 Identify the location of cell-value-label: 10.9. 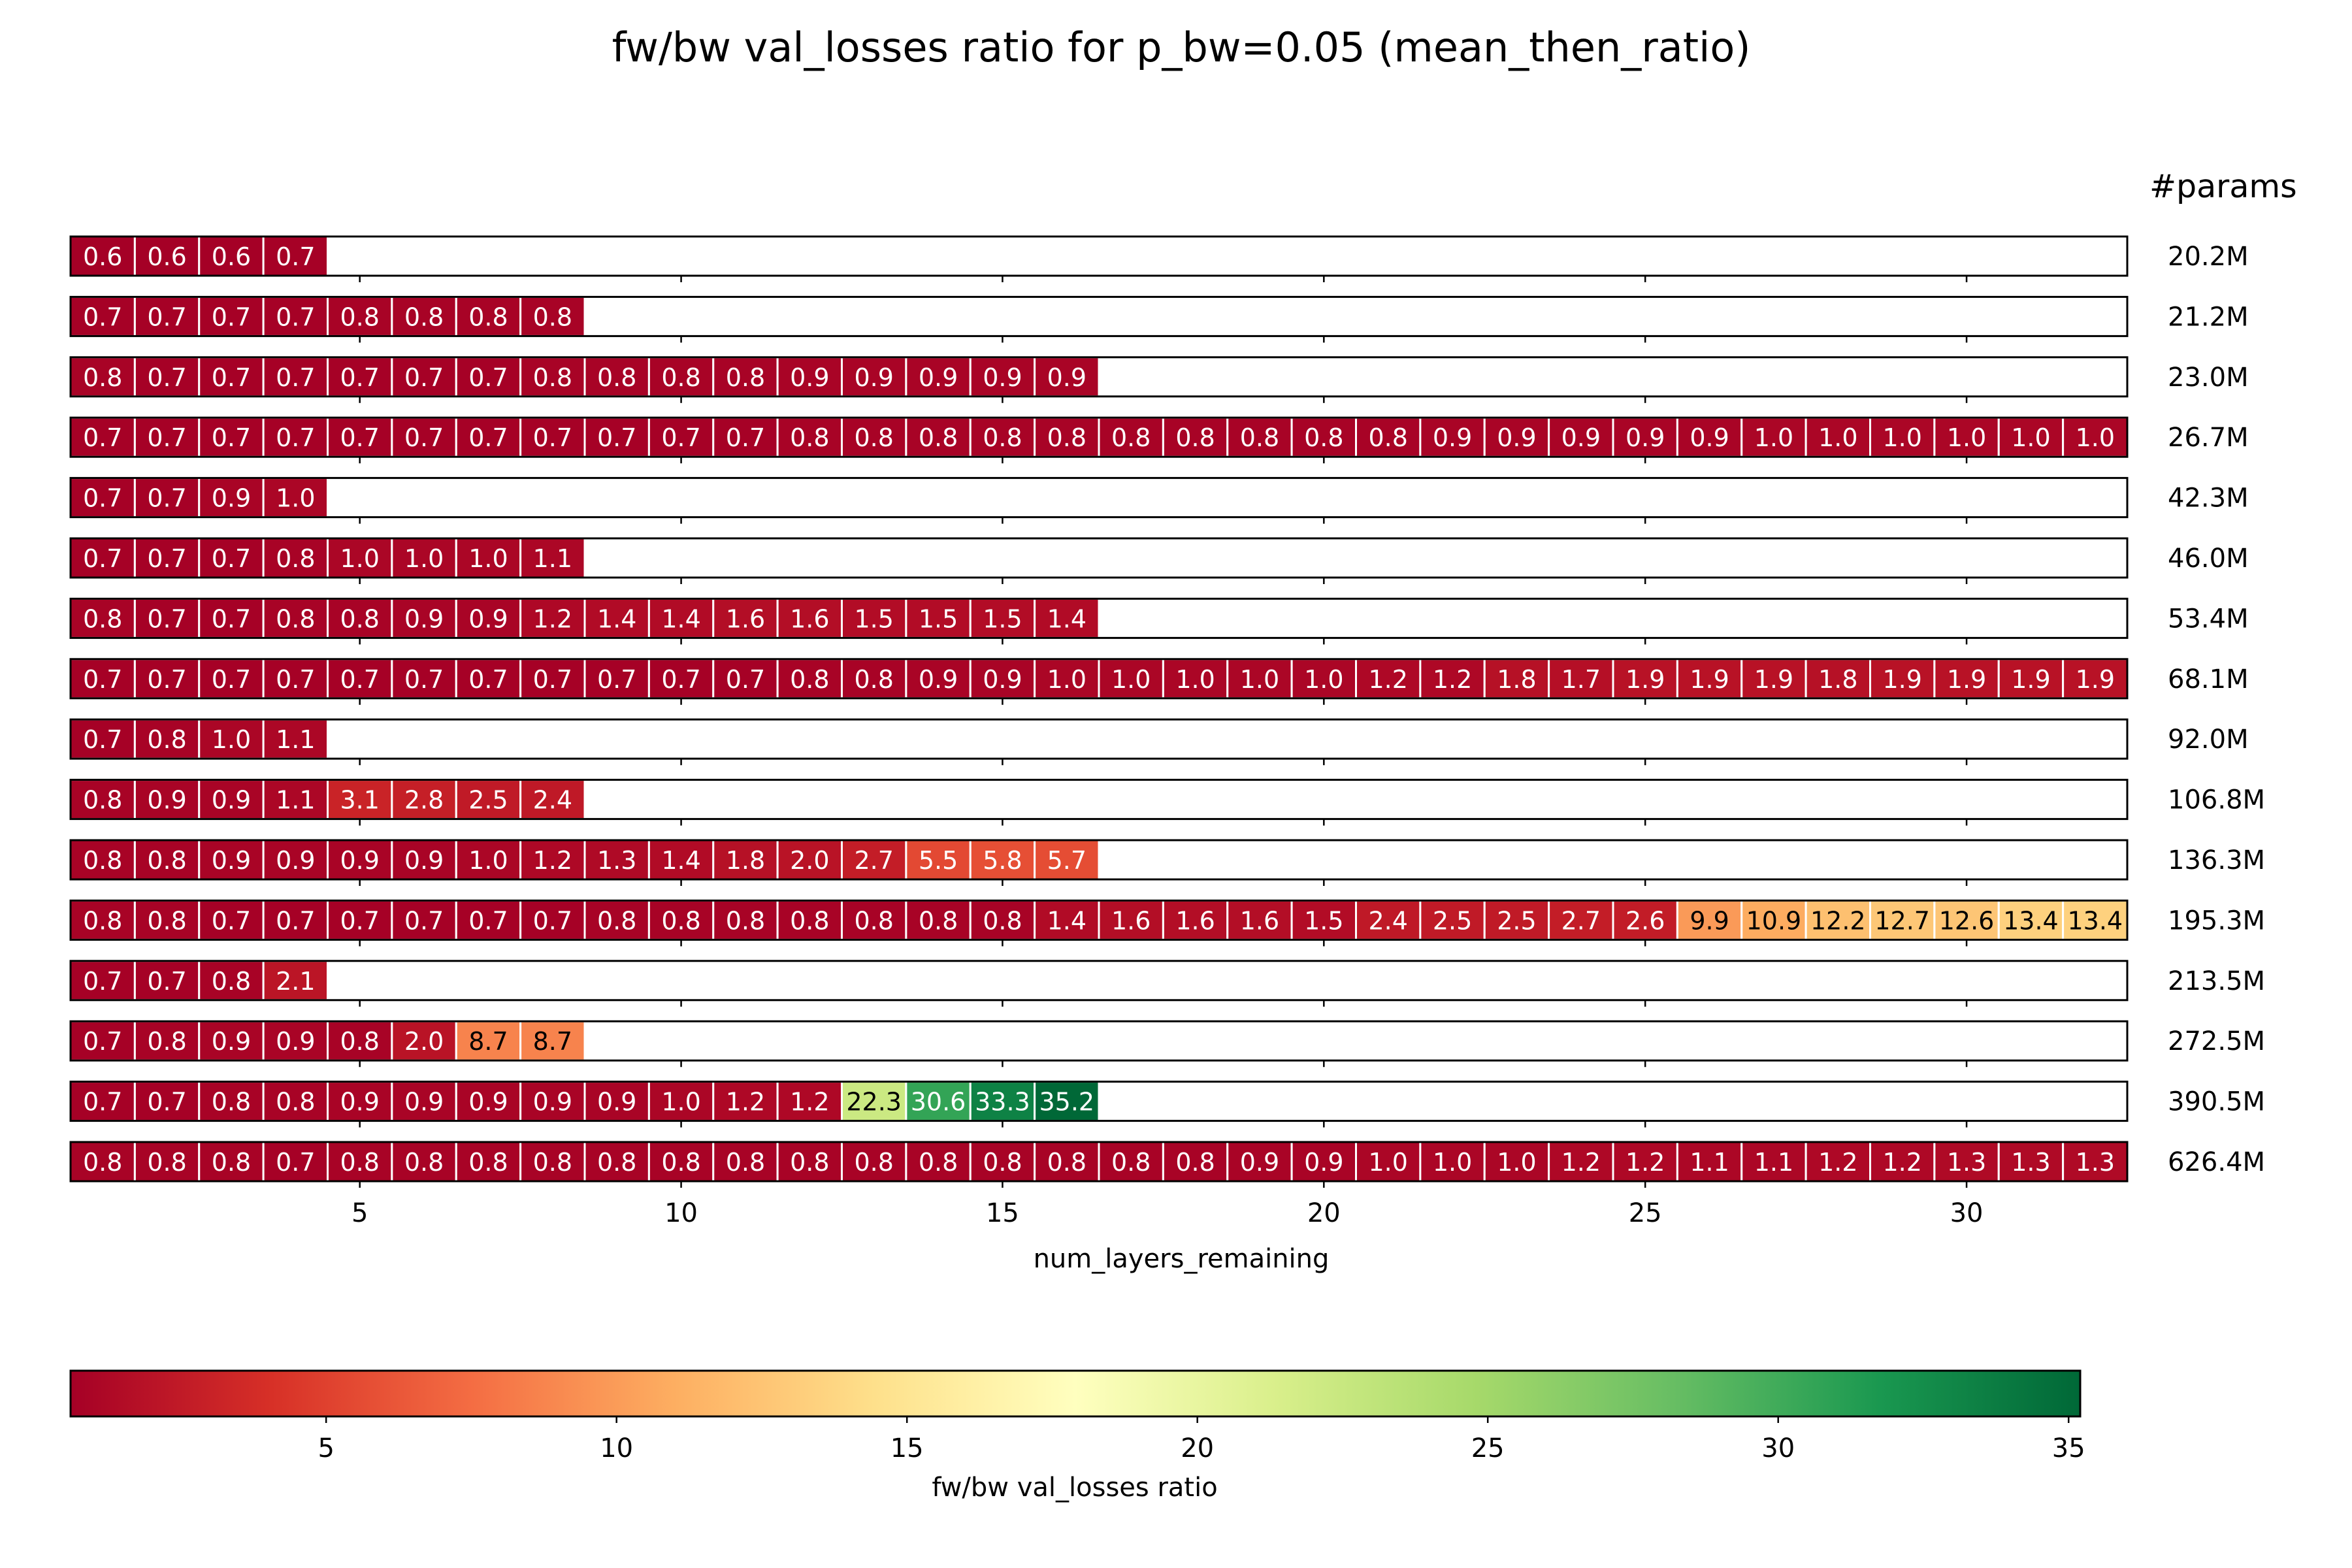
(1774, 920).